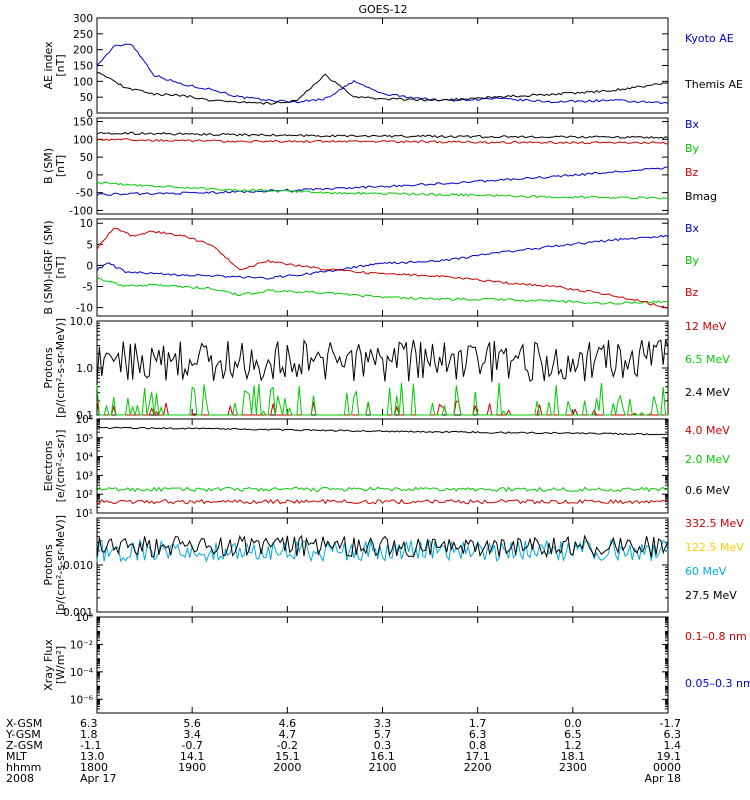 This screenshot has width=750, height=800. What do you see at coordinates (84, 416) in the screenshot?
I see `y-tick-label: 0.1` at bounding box center [84, 416].